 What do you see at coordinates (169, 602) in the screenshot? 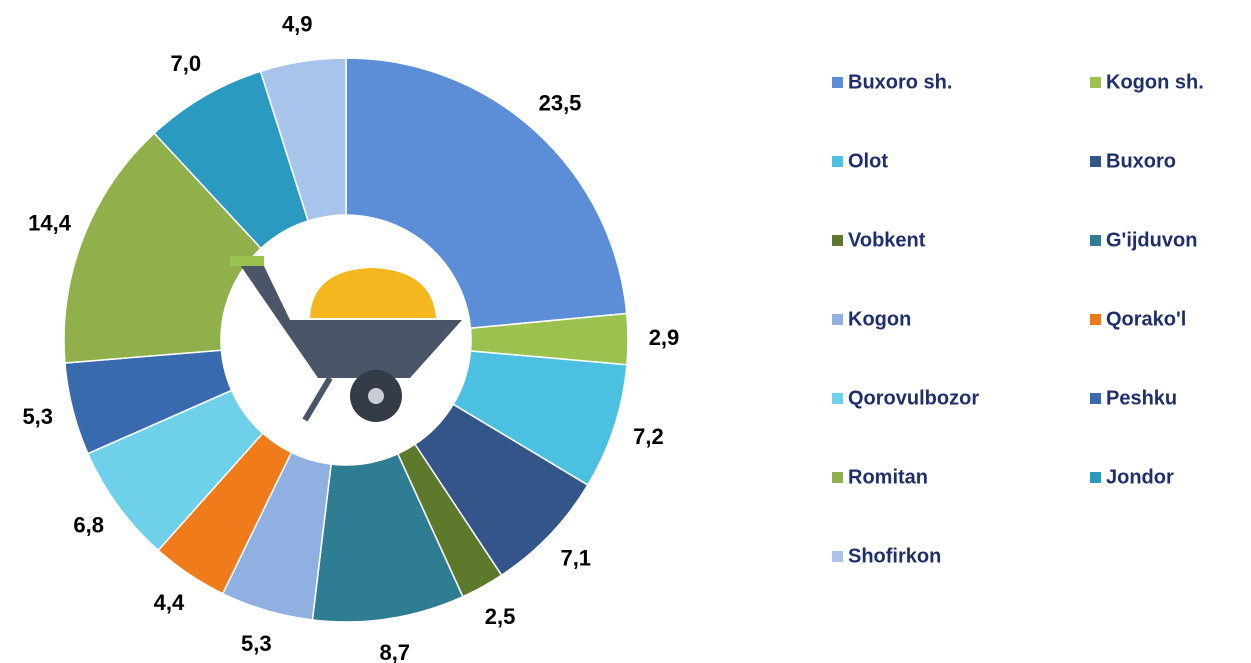
I see `data-label: 4,4` at bounding box center [169, 602].